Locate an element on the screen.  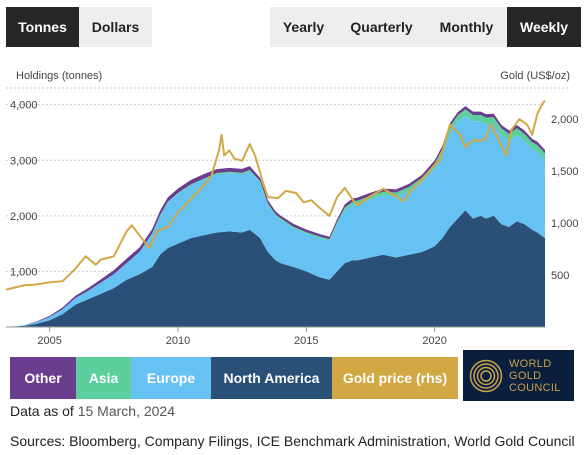
legend-north-america: North America is located at coordinates (271, 378).